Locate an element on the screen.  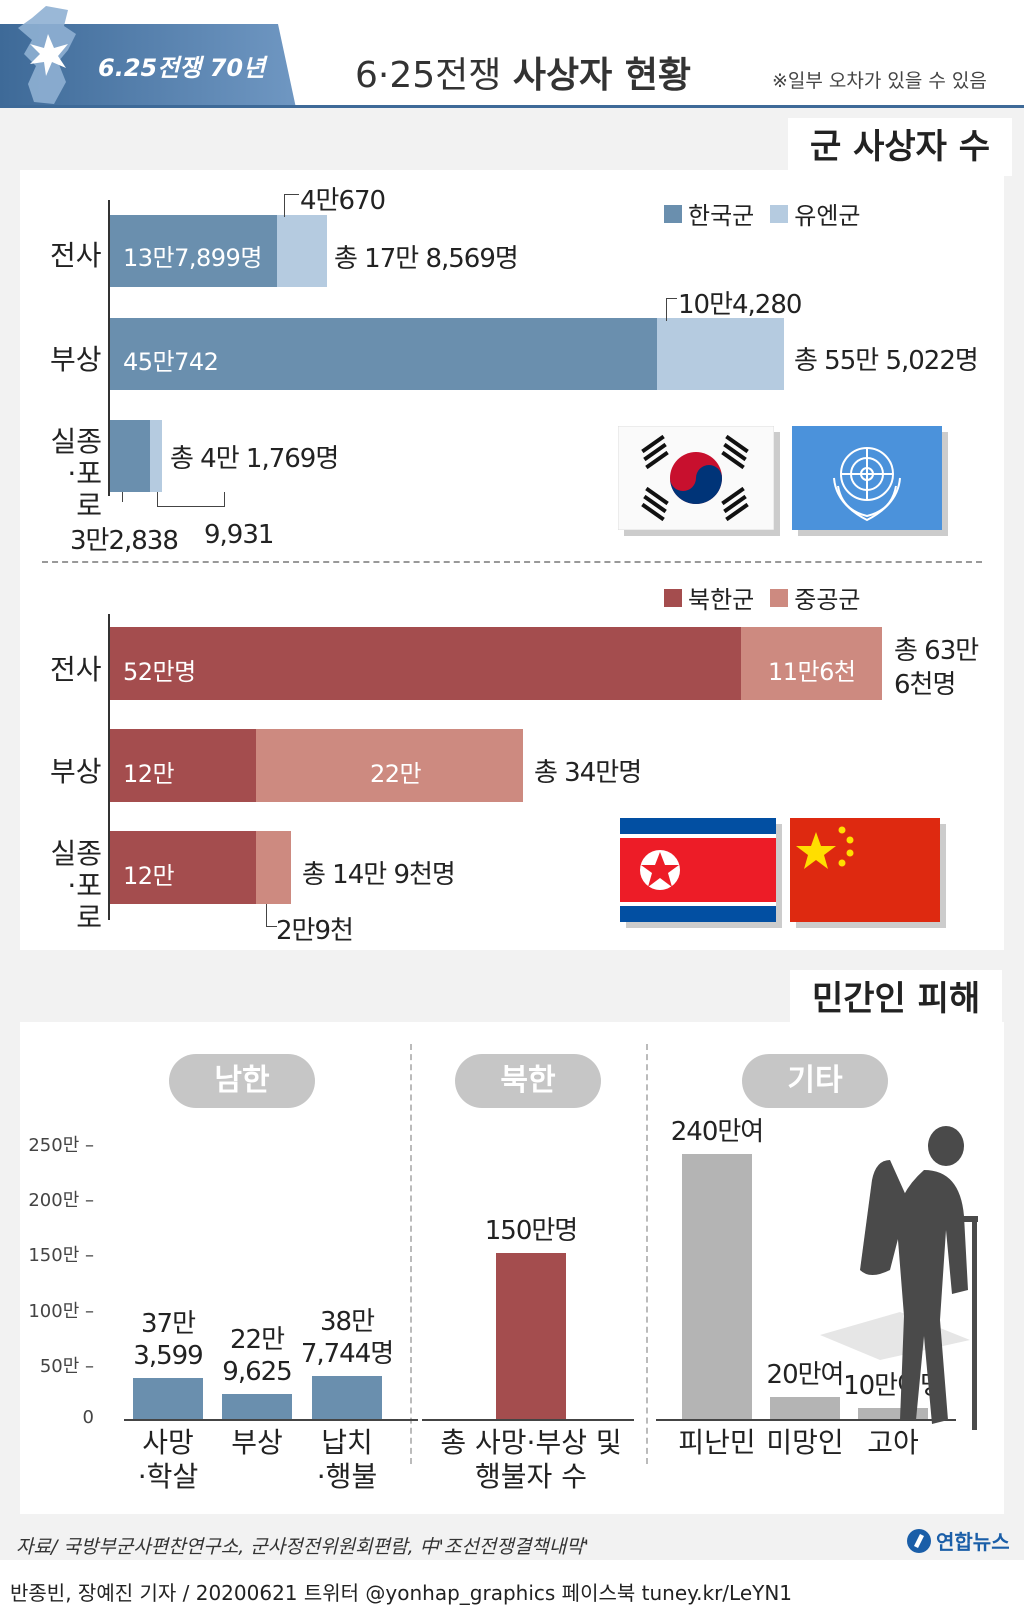
legend-swatch-un is located at coordinates (779, 213).